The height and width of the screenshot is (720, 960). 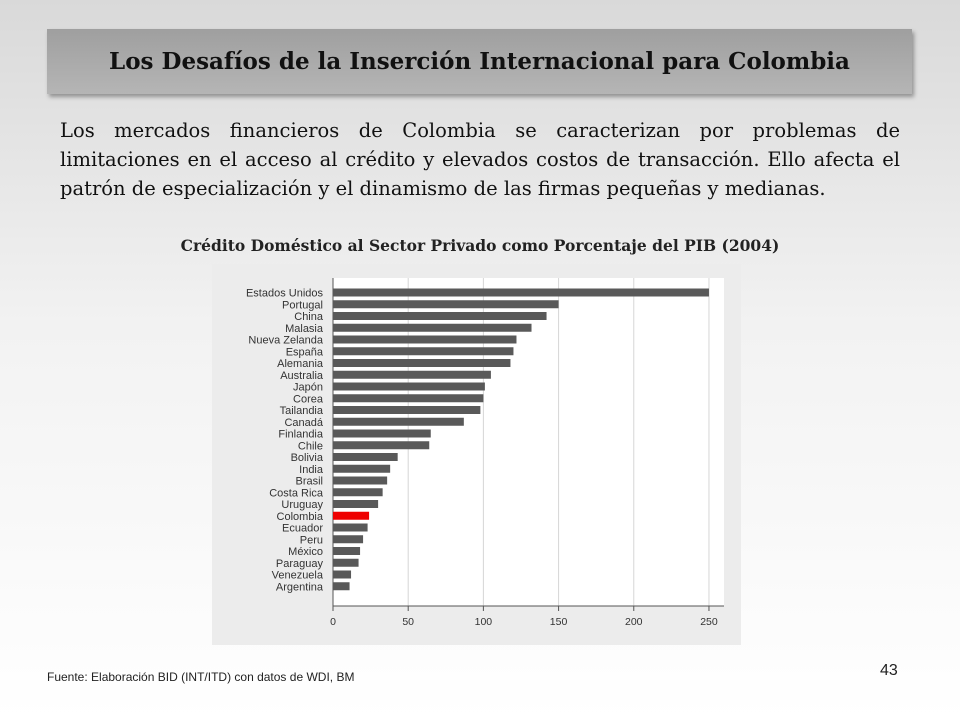 What do you see at coordinates (333, 622) in the screenshot?
I see `x-tick-label: 0` at bounding box center [333, 622].